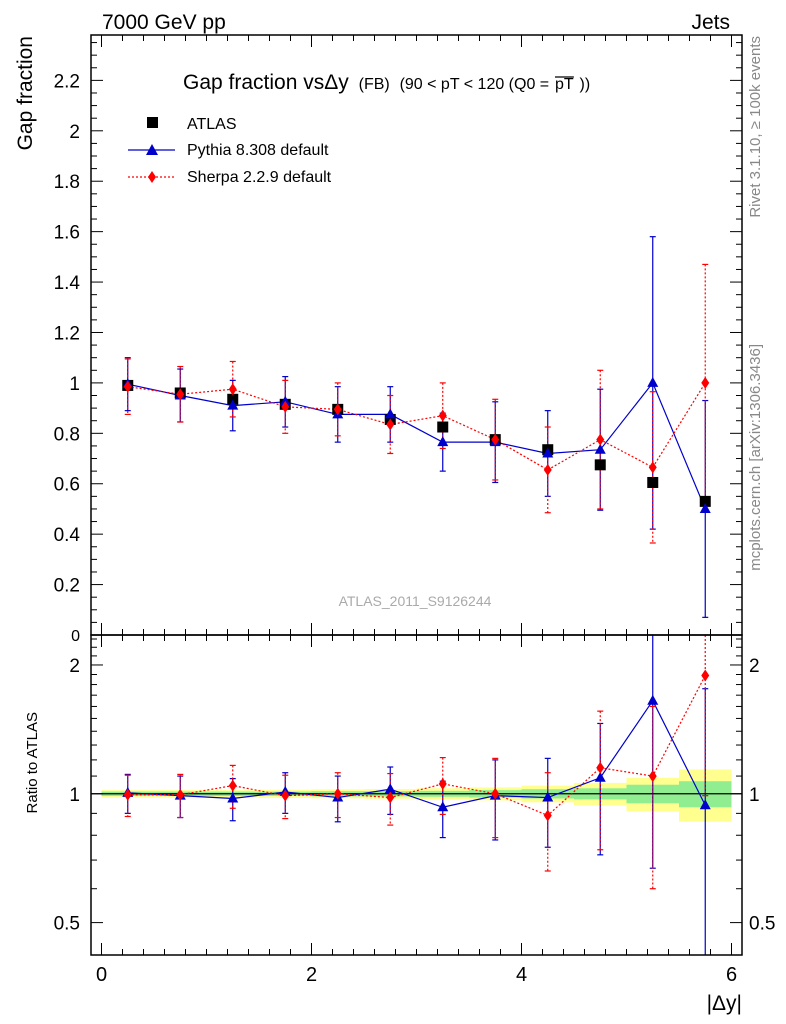 The image size is (786, 1024). I want to click on xtick-label-2: 4, so click(521, 975).